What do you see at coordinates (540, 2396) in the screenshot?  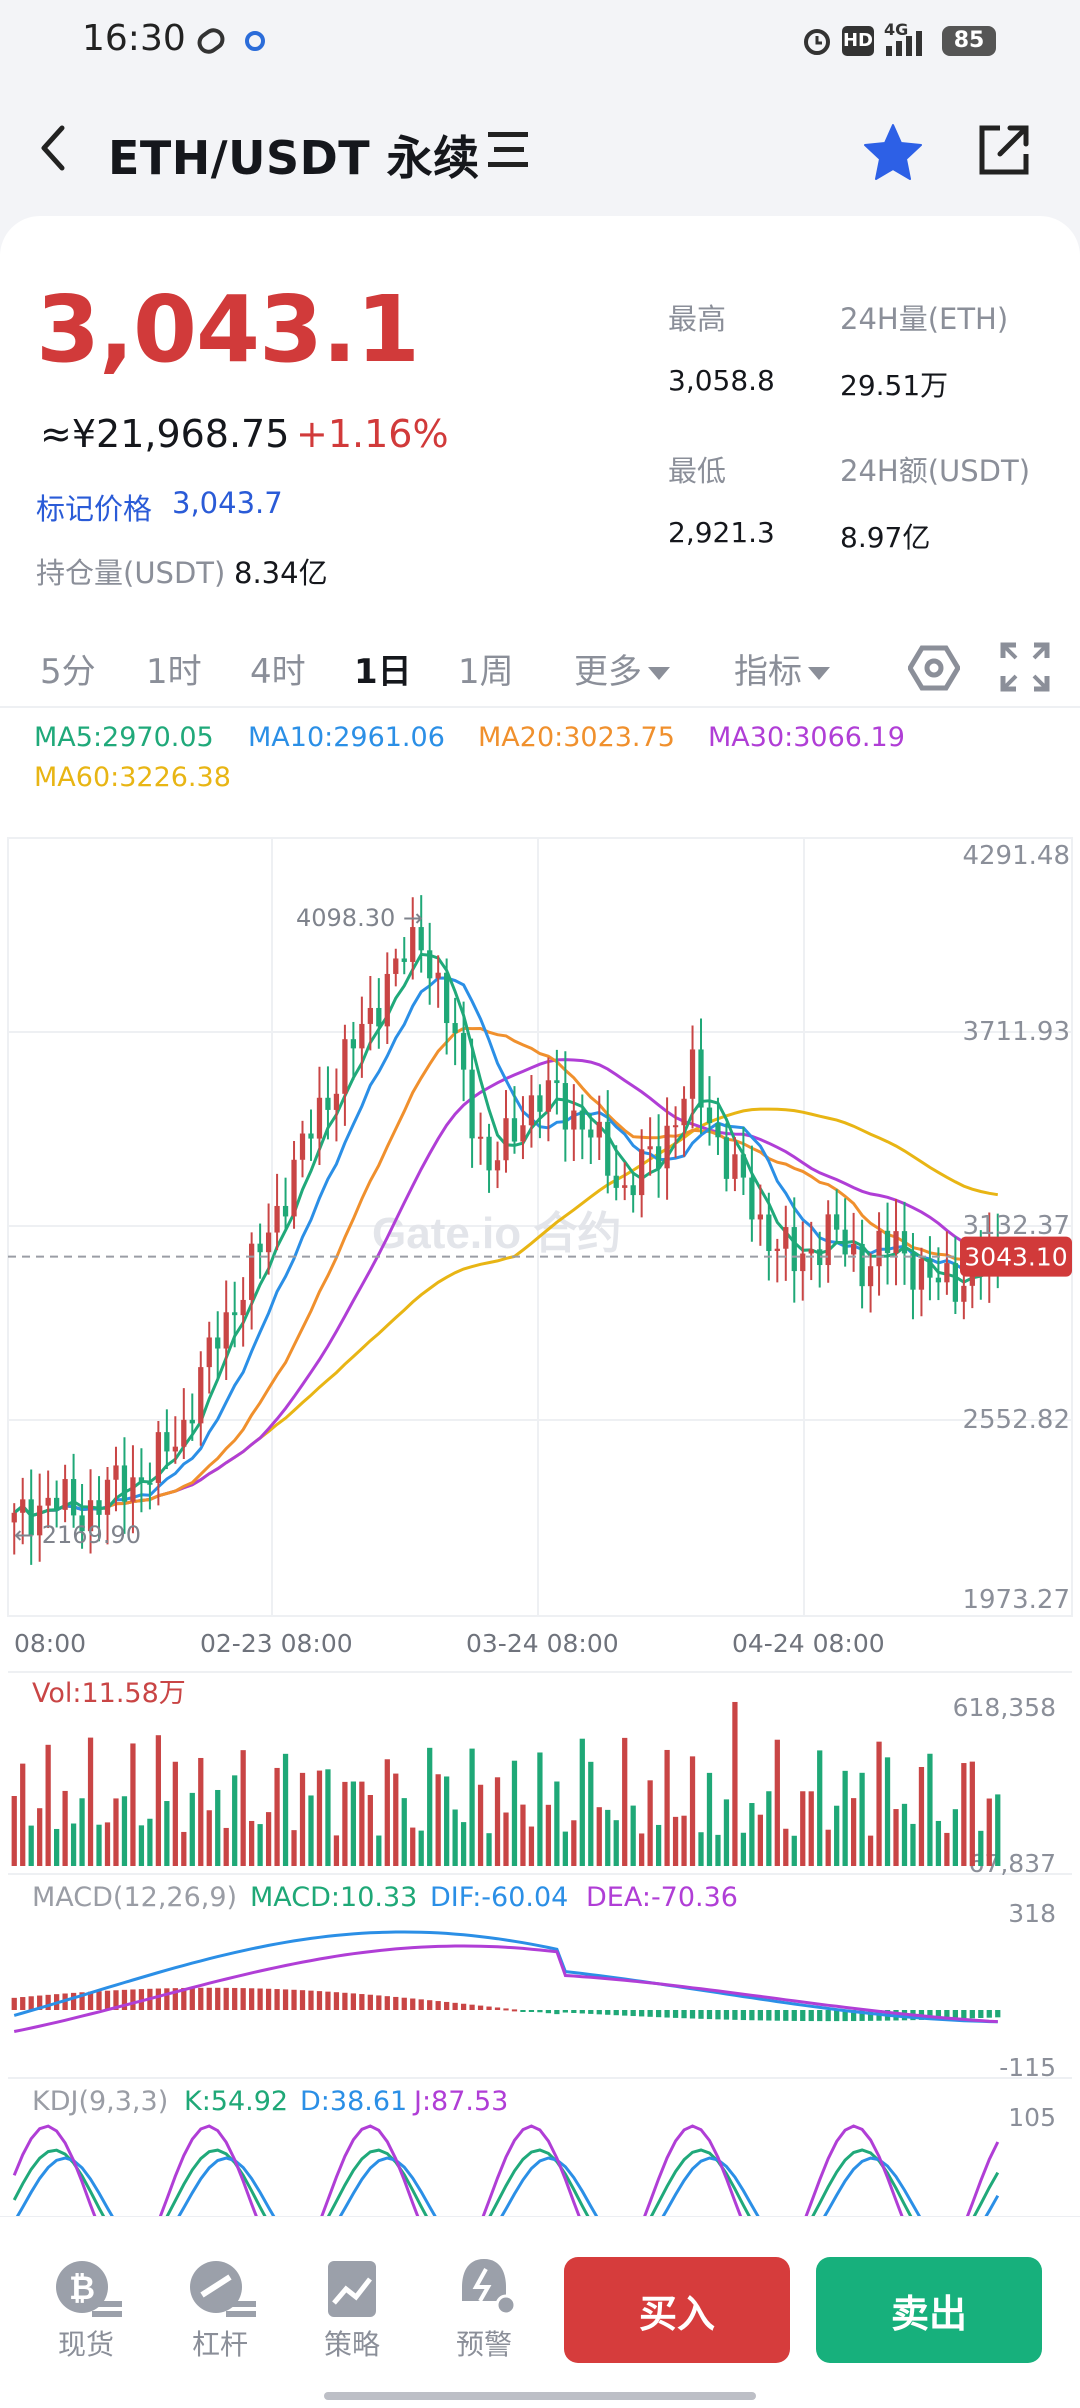 I see `home-indicator` at bounding box center [540, 2396].